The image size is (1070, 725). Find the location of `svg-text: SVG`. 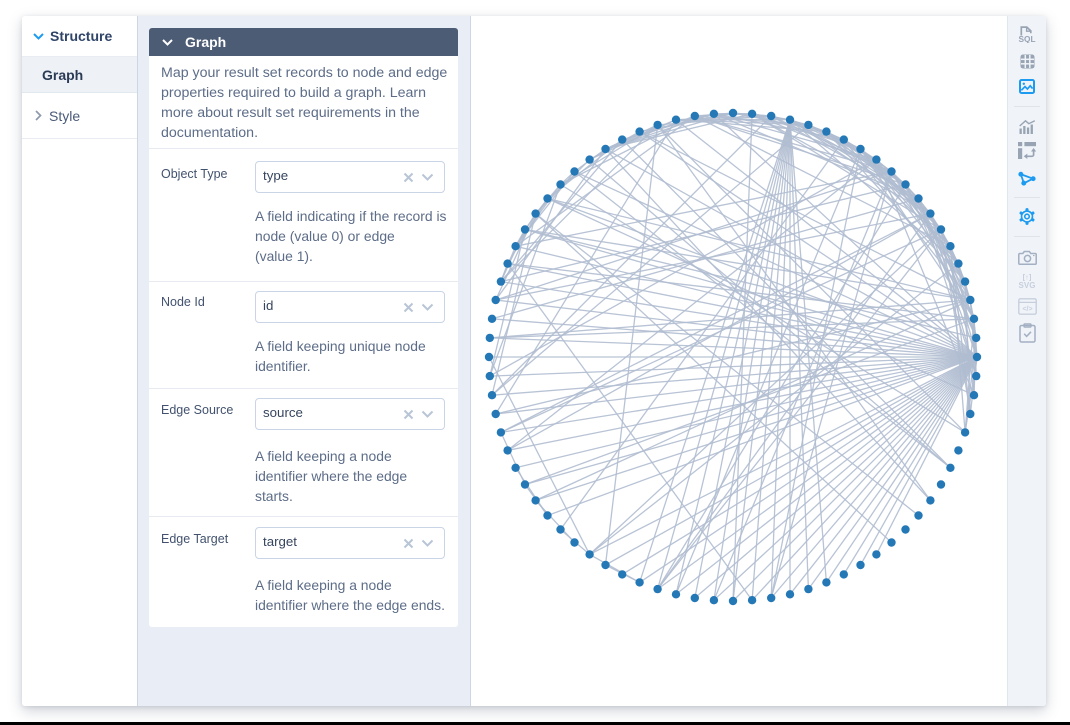

svg-text: SVG is located at coordinates (1027, 285).